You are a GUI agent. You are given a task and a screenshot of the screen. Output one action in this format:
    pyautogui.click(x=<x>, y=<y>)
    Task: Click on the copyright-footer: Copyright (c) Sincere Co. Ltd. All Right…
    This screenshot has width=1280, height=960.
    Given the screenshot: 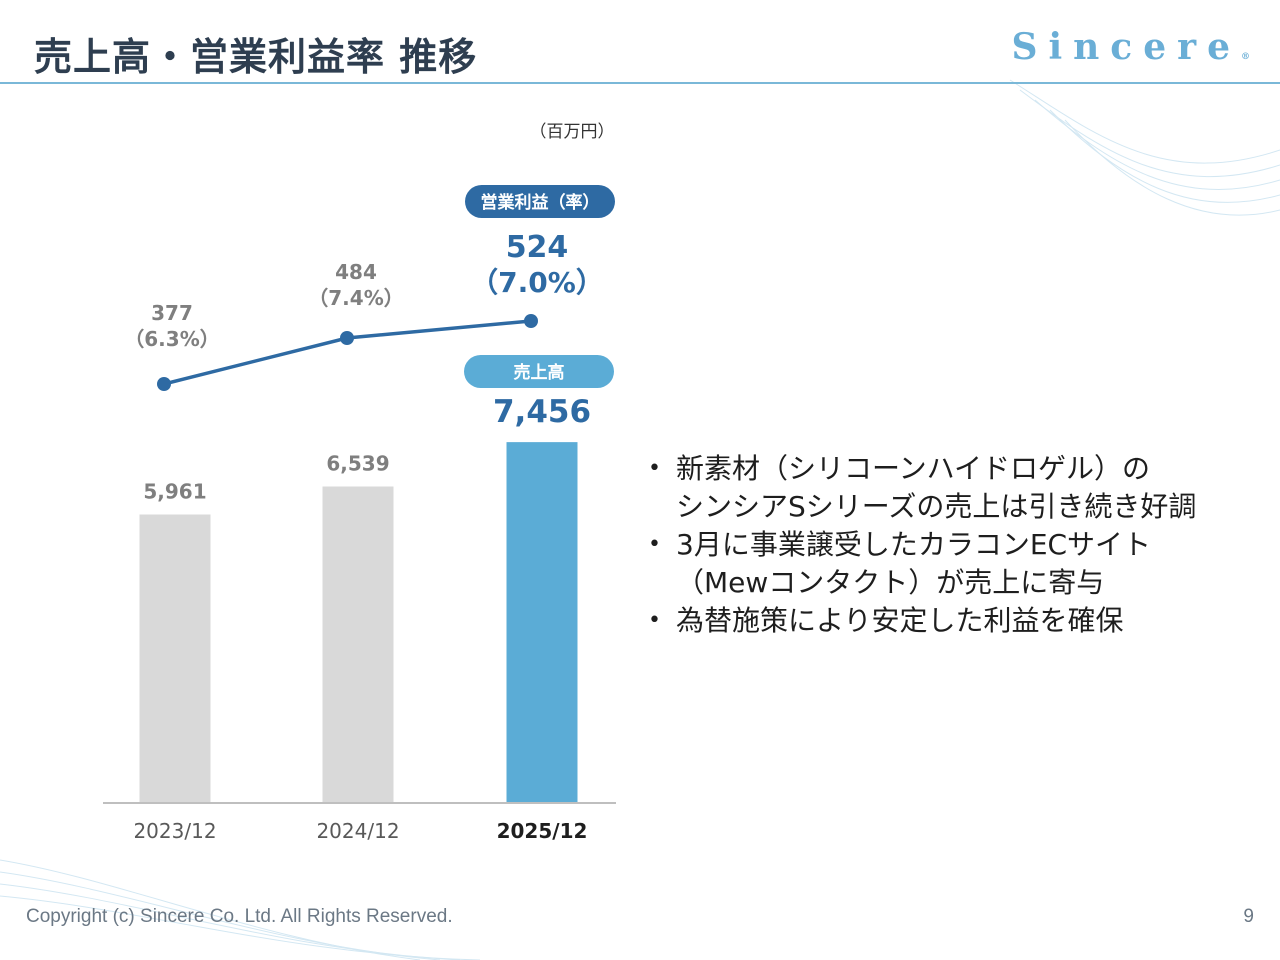 What is the action you would take?
    pyautogui.click(x=239, y=916)
    